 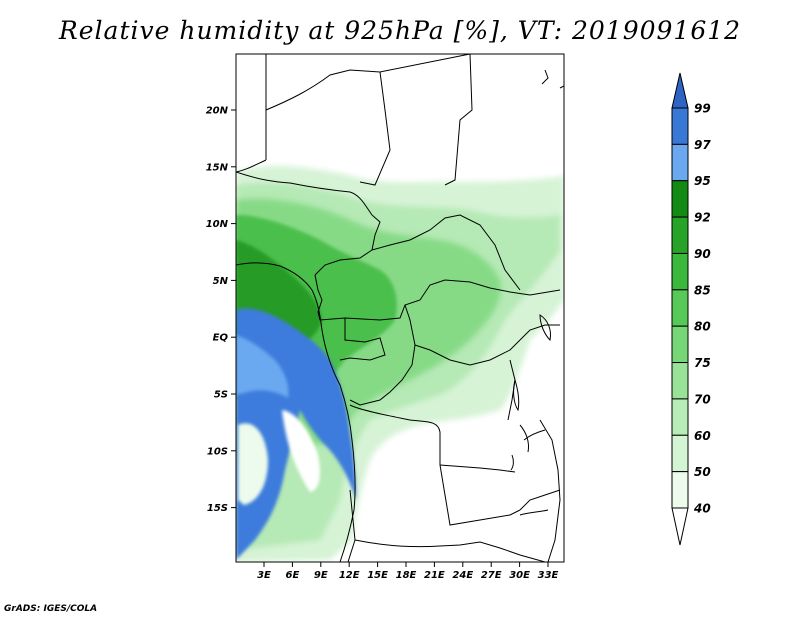 What do you see at coordinates (217, 167) in the screenshot?
I see `latitude-label: 15N` at bounding box center [217, 167].